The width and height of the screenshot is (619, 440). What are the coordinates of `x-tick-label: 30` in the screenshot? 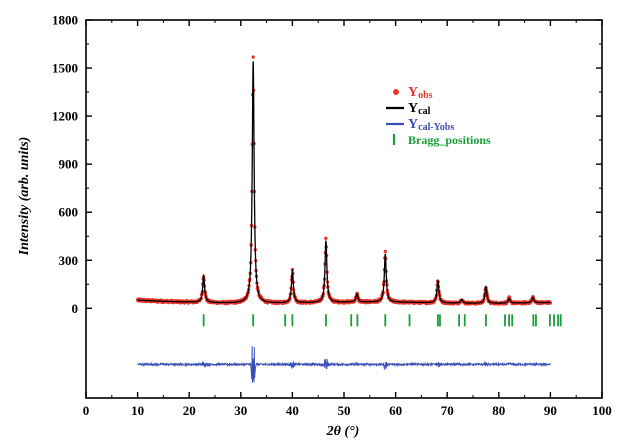 It's located at (240, 410).